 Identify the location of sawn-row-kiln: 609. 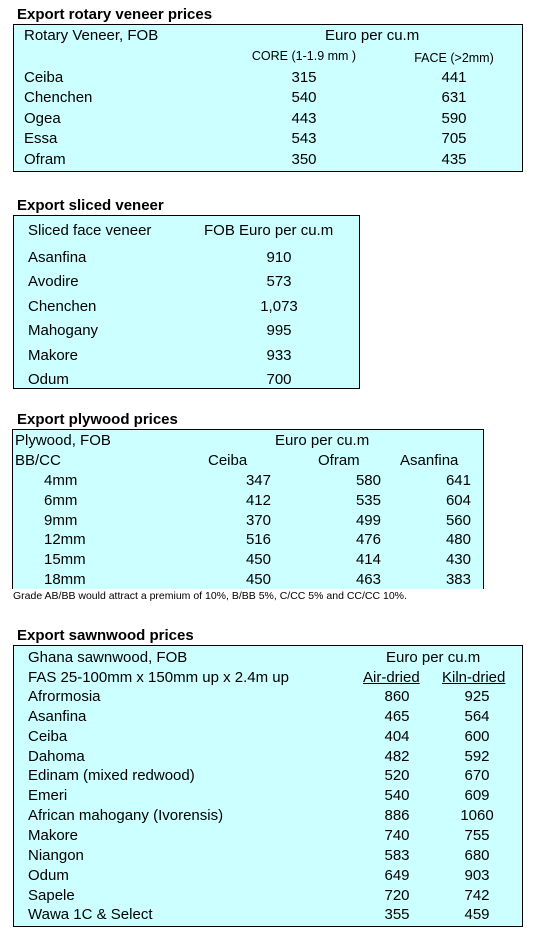
(477, 796).